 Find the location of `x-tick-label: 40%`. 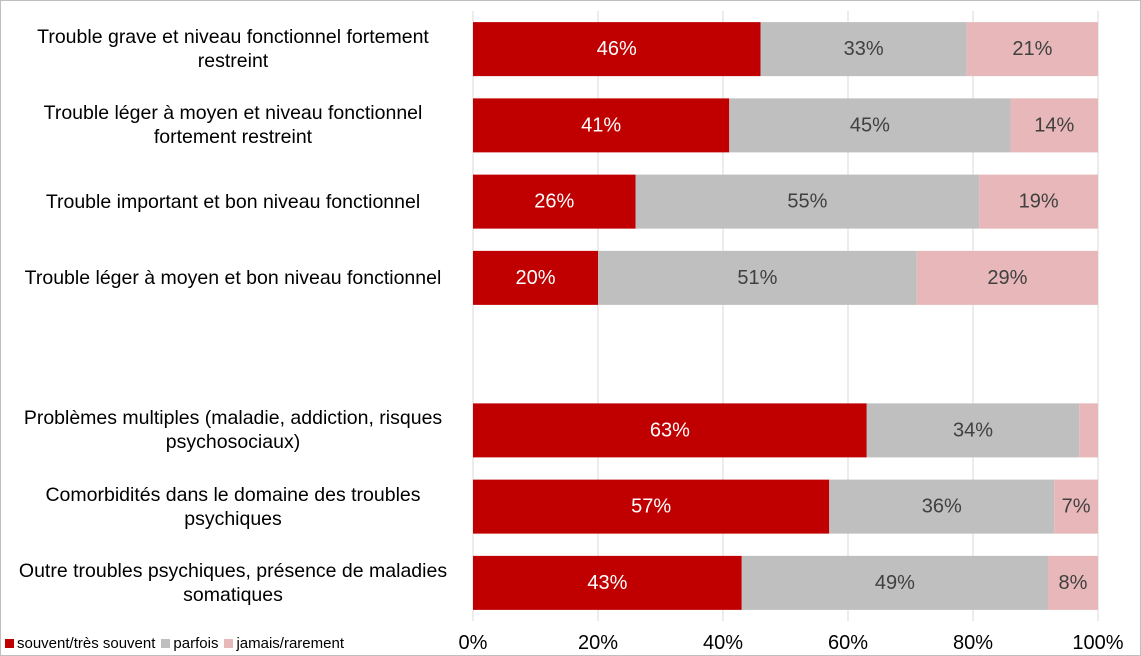

x-tick-label: 40% is located at coordinates (723, 643).